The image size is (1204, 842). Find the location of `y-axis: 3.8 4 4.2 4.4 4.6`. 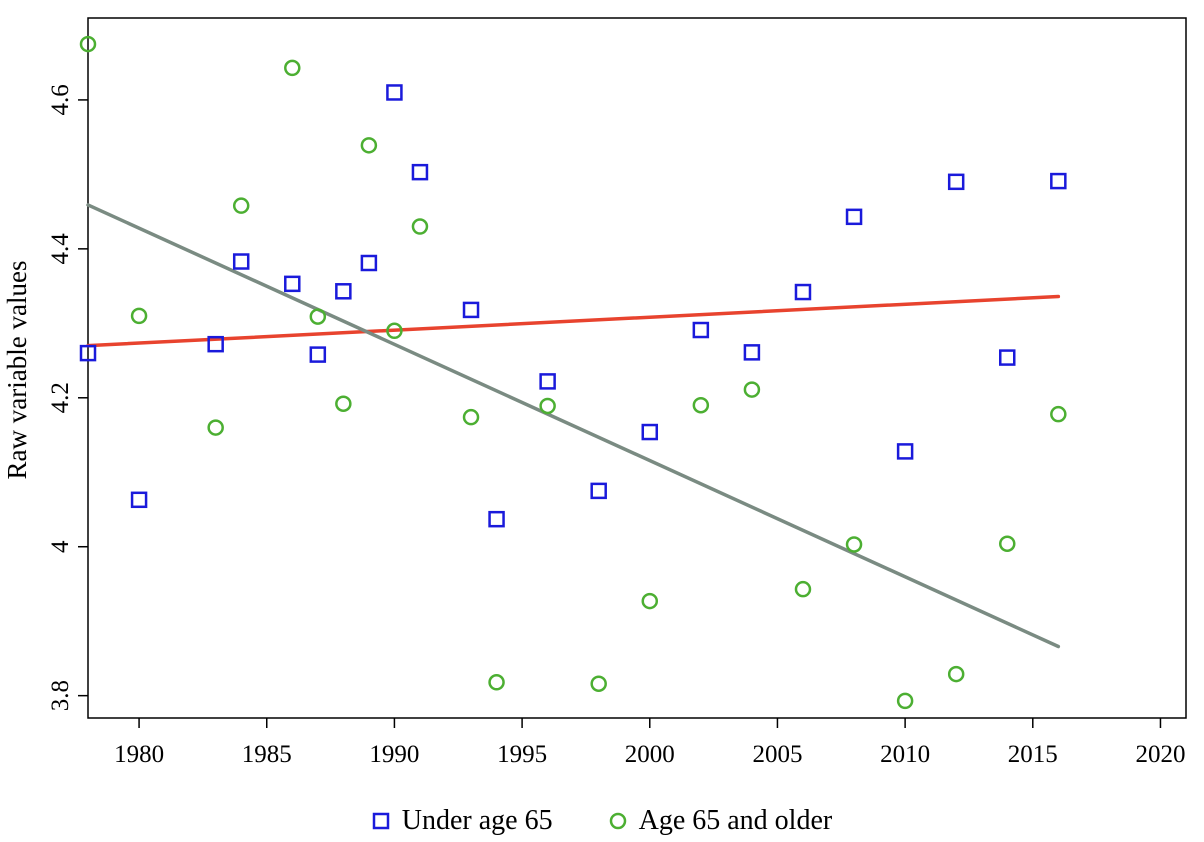

y-axis: 3.8 4 4.2 4.4 4.6 is located at coordinates (67, 397).